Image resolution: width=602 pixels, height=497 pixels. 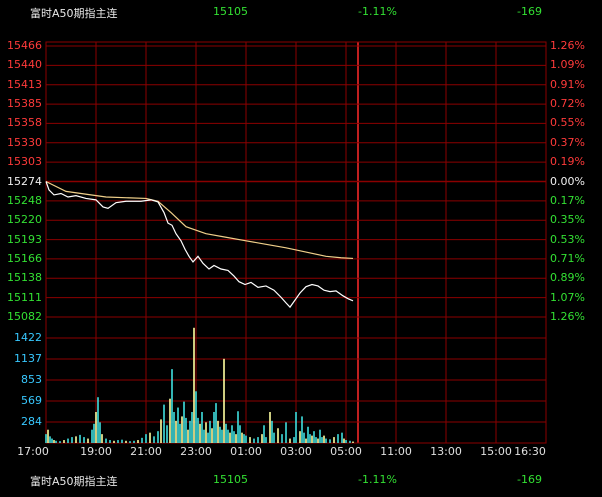 I want to click on price-tick-label: 15193, so click(x=24, y=239).